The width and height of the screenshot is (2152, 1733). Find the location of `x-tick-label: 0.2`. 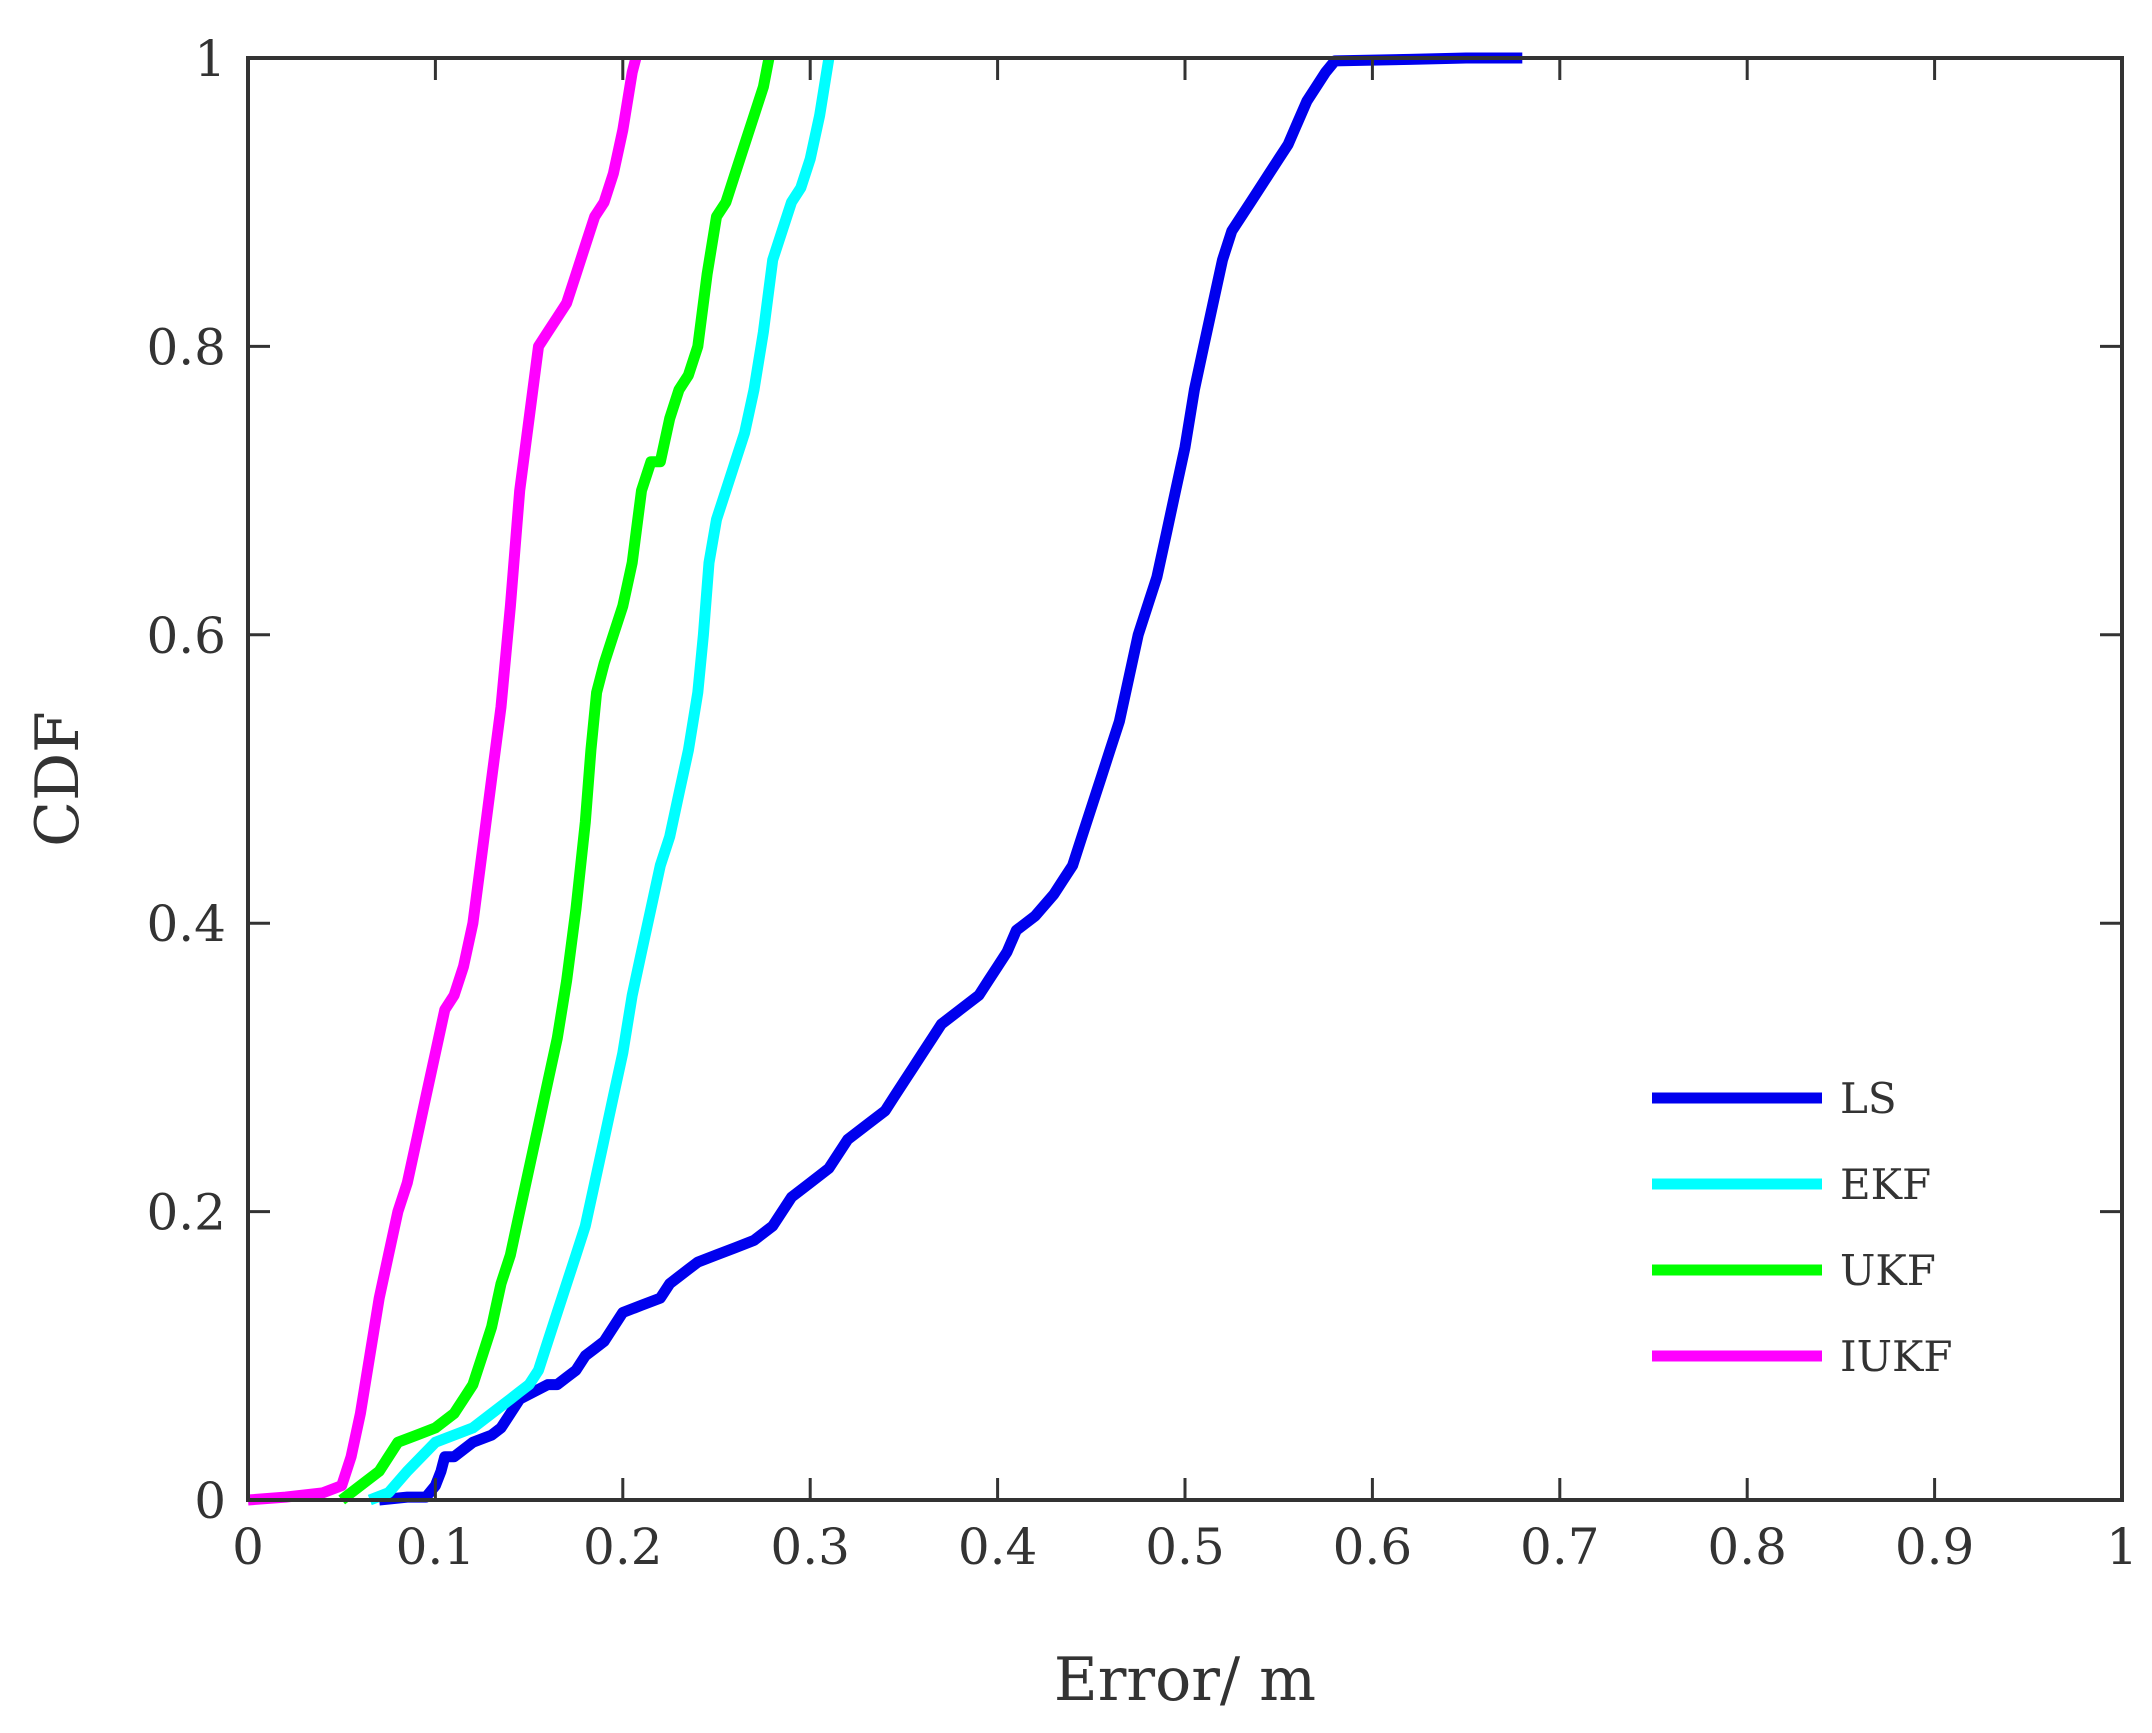

x-tick-label: 0.2 is located at coordinates (623, 1547).